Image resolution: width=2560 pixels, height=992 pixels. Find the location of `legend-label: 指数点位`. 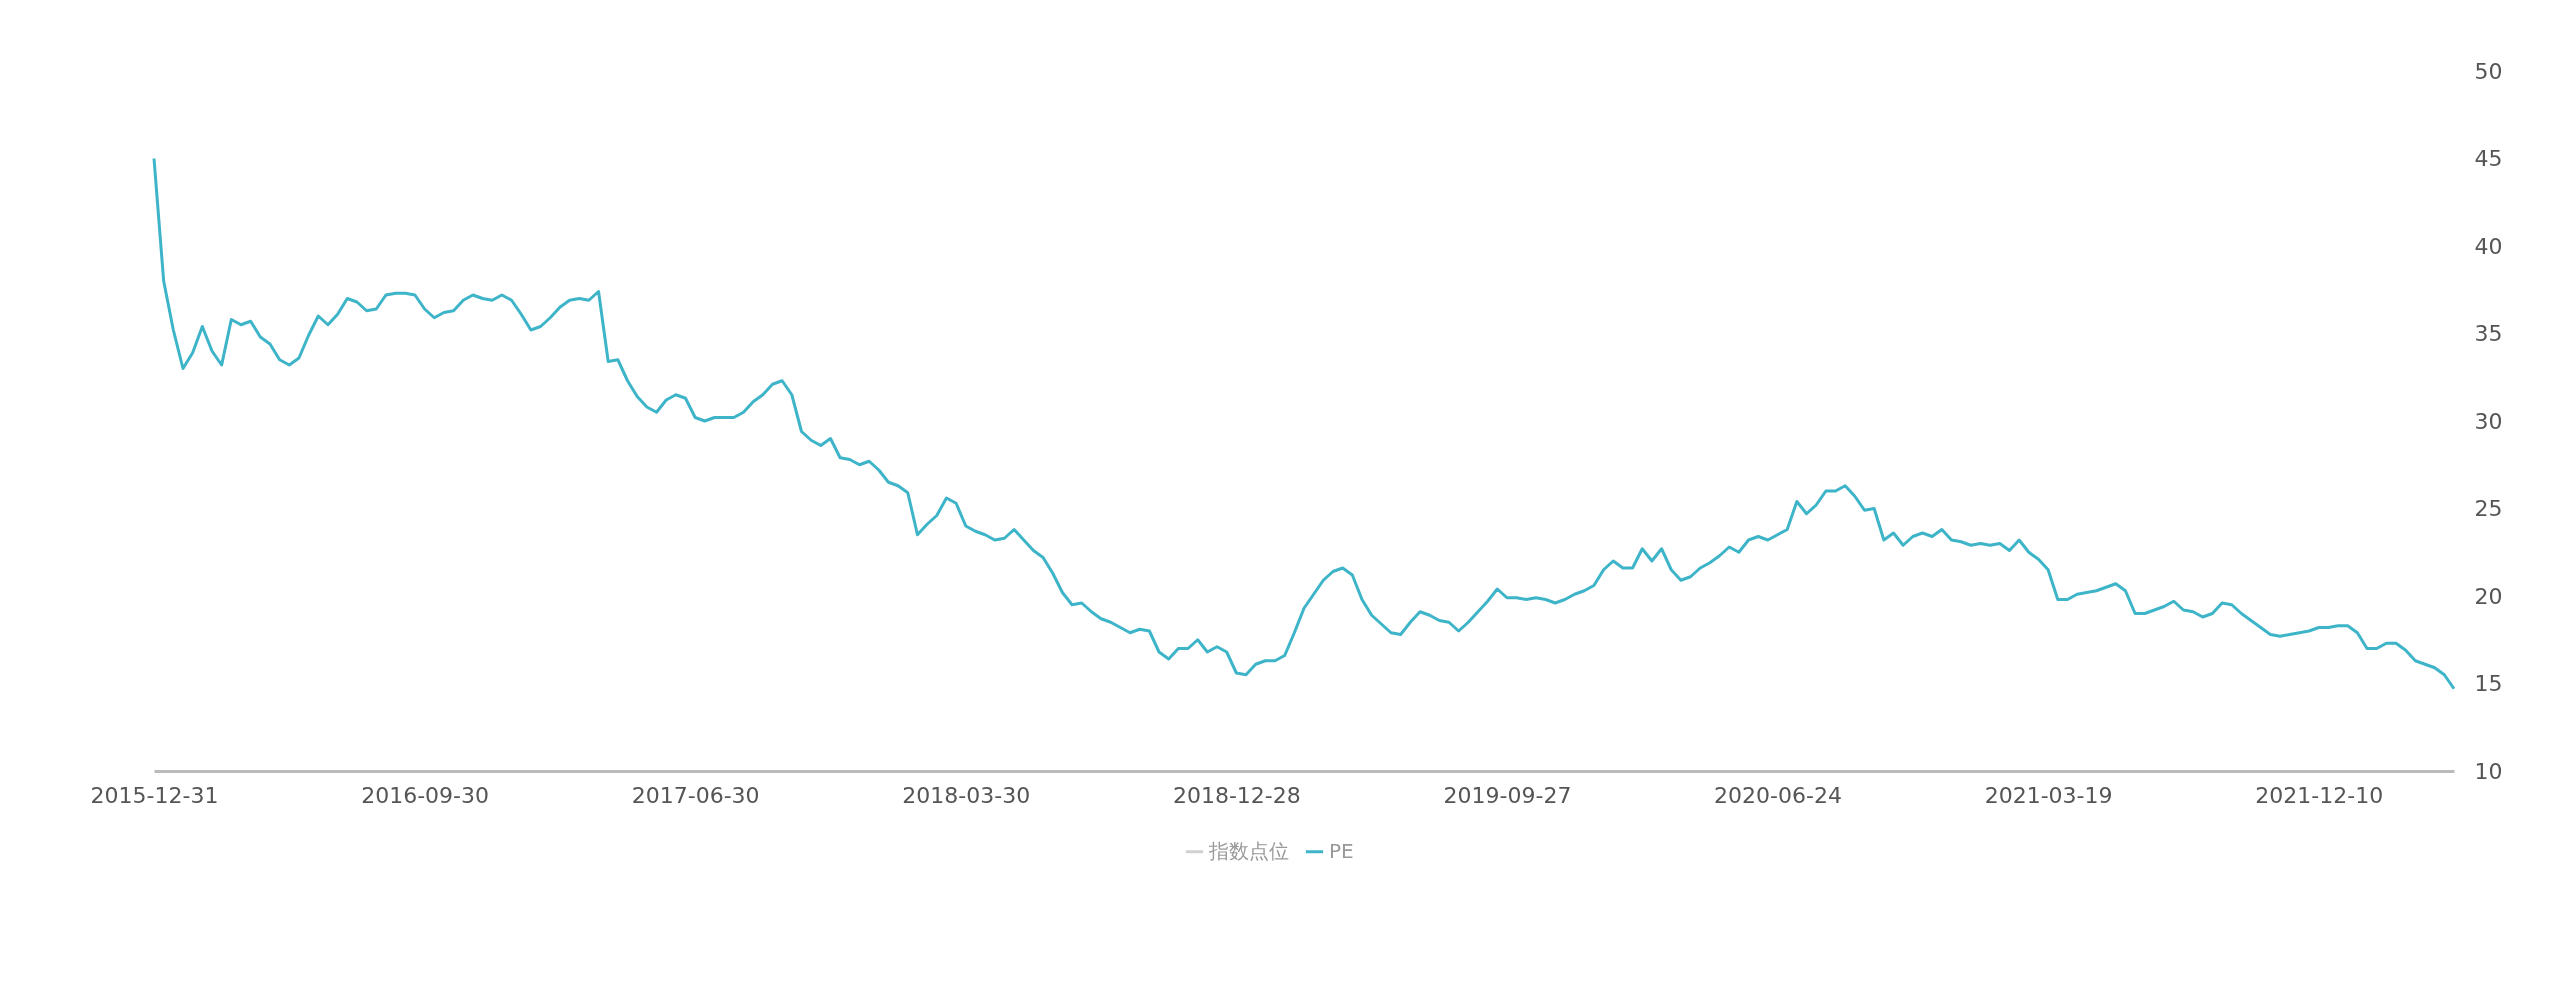

legend-label: 指数点位 is located at coordinates (1248, 850).